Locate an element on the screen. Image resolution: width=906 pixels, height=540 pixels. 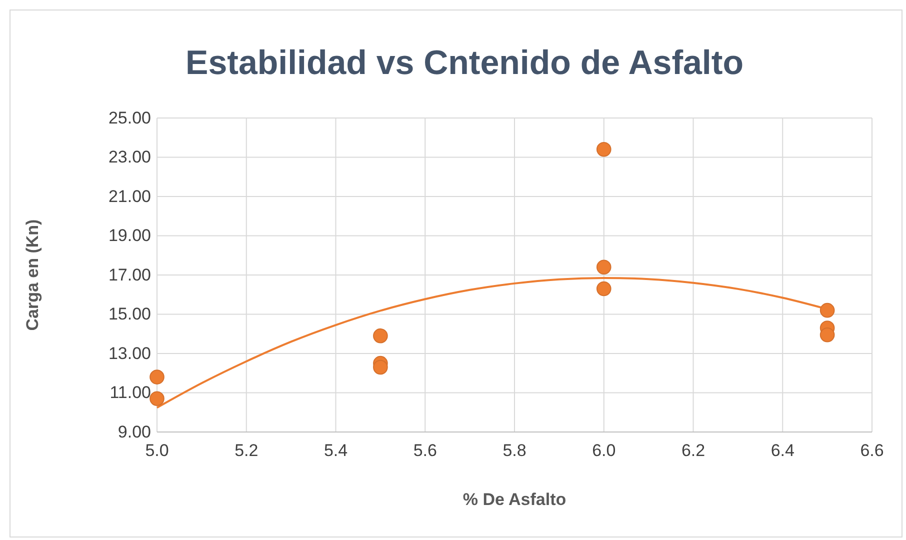
x-tick-label: 5.2 is located at coordinates (246, 450).